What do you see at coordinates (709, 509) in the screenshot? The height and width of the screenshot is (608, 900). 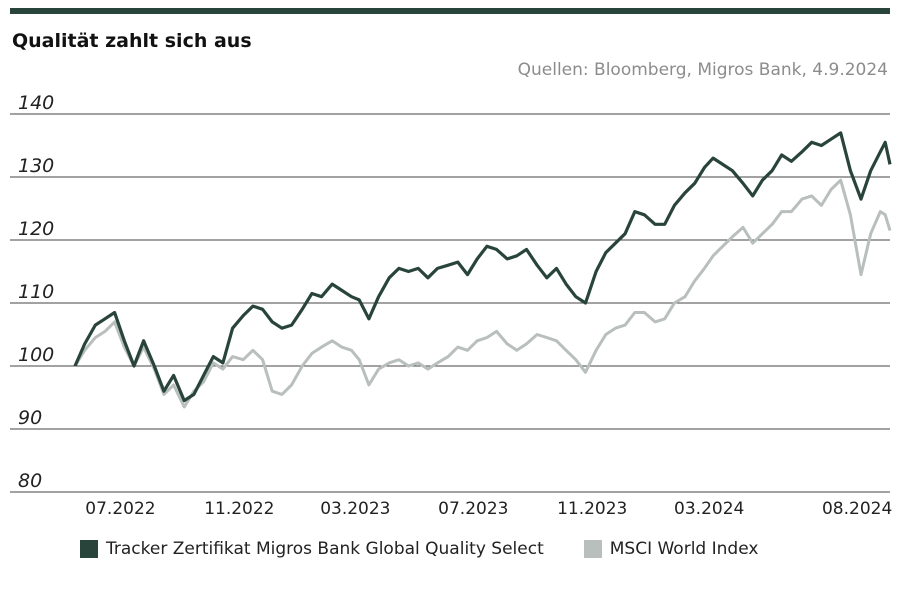 I see `x-tick-label: 03.2024` at bounding box center [709, 509].